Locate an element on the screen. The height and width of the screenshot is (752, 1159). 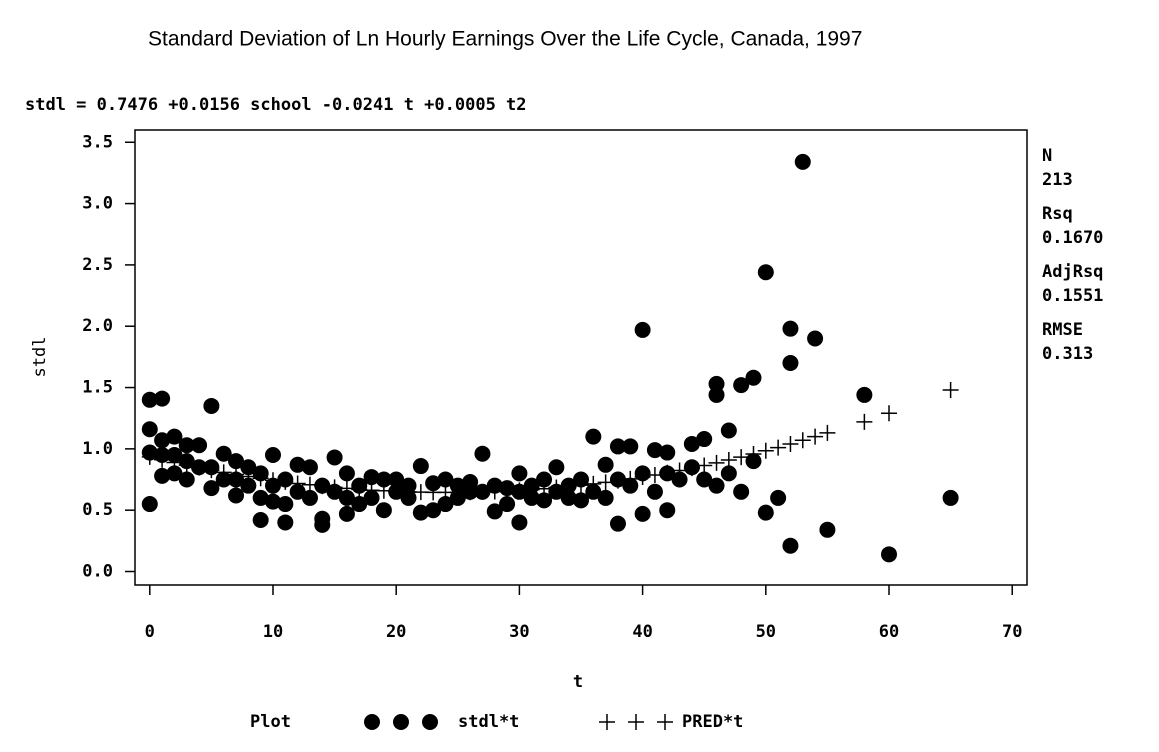
y-tick-label: 0.5 is located at coordinates (97, 510).